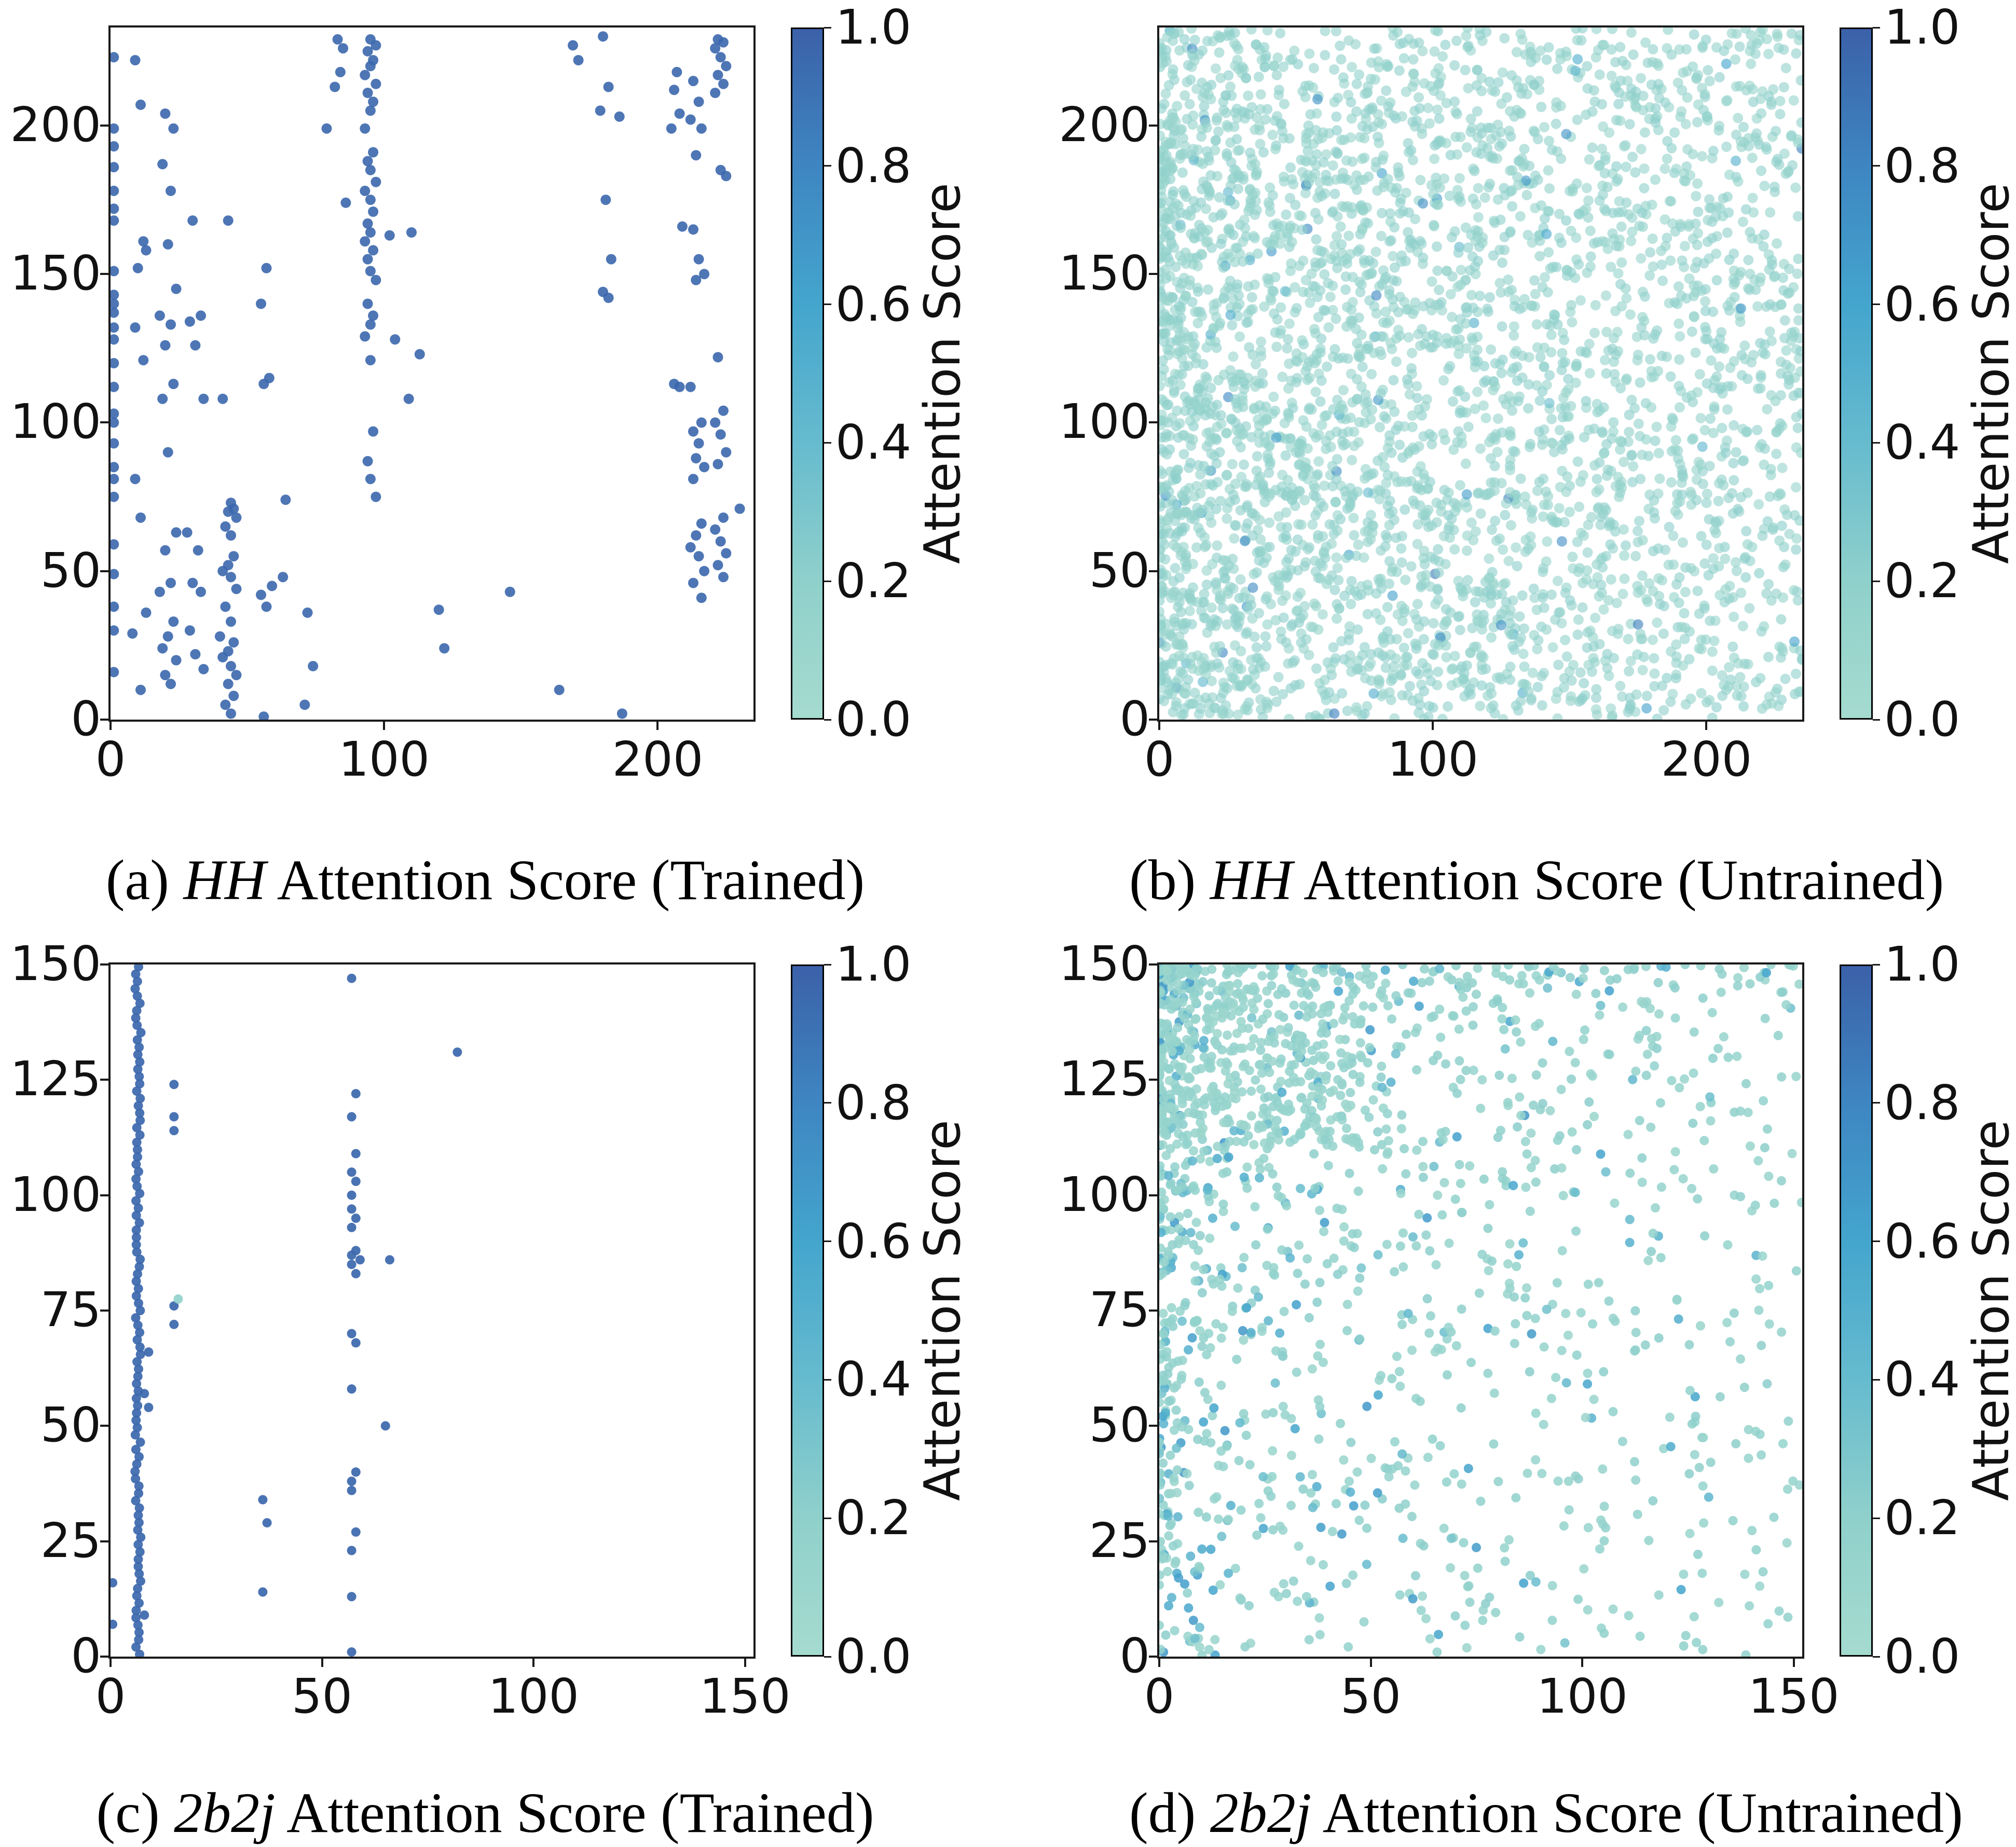 This screenshot has width=2016, height=1847. I want to click on colorbar-tick-label: 0.6, so click(873, 304).